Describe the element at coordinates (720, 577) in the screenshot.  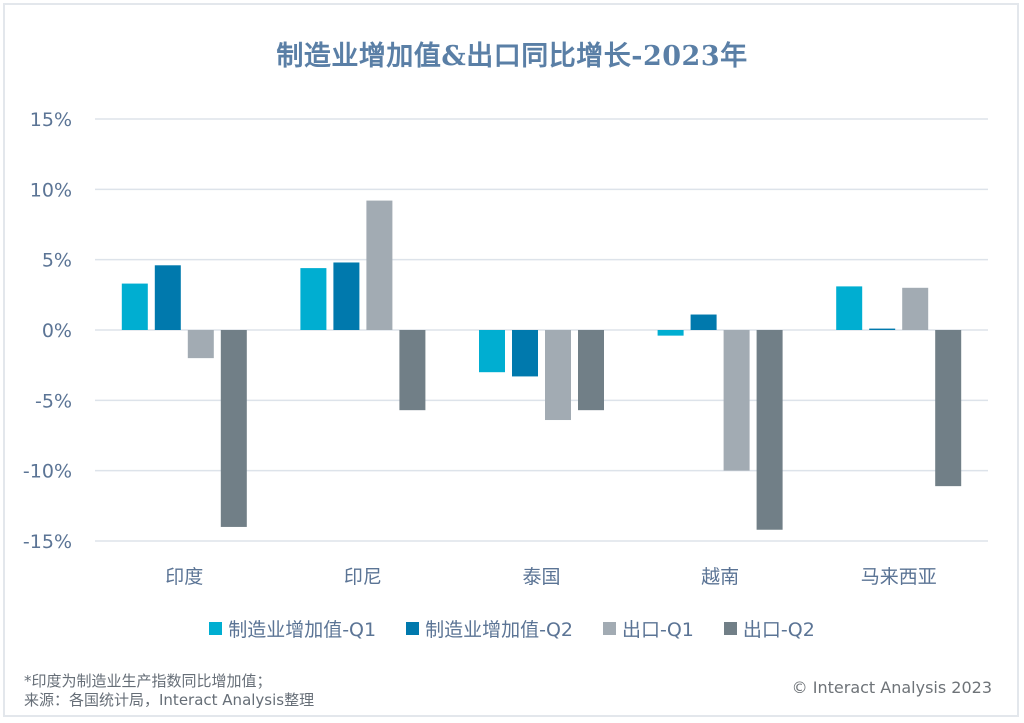
I see `x-tick-label: 越南` at that location.